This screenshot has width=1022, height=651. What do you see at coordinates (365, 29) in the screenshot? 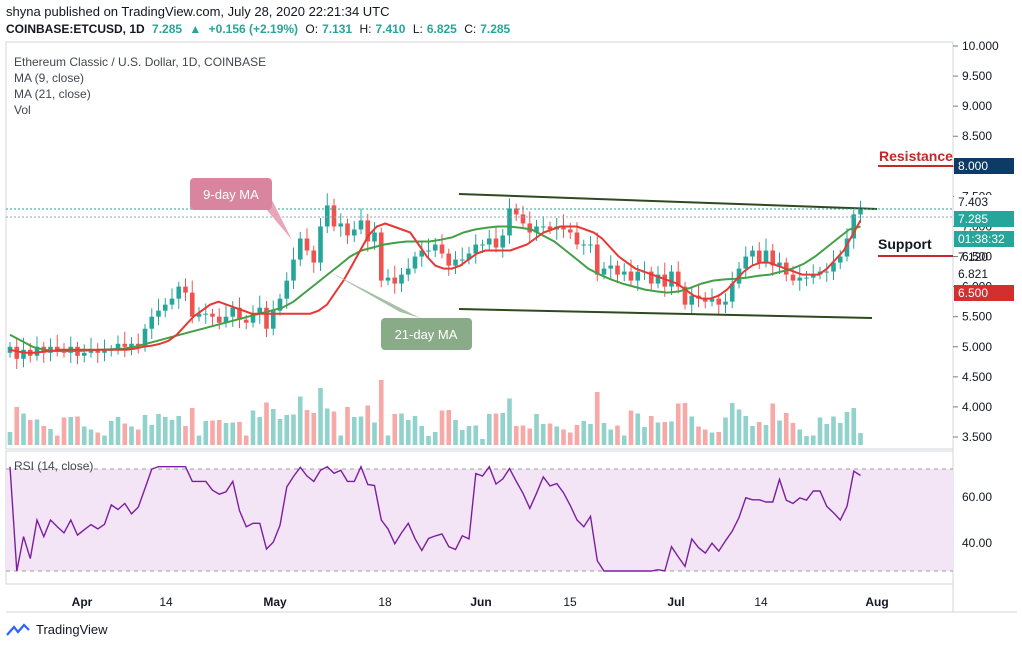
I see `high-label: H:` at bounding box center [365, 29].